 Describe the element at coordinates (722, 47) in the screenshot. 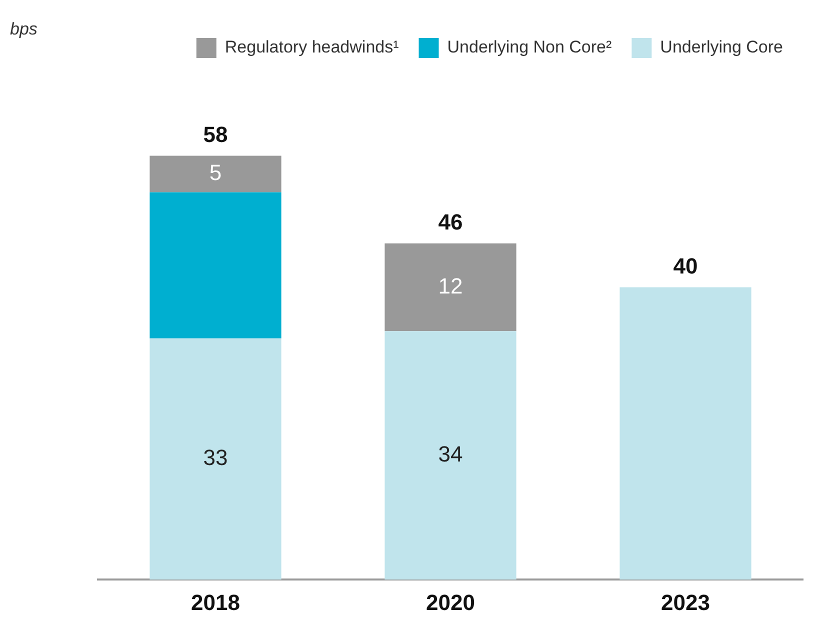

I see `legend-label: Underlying Core` at that location.